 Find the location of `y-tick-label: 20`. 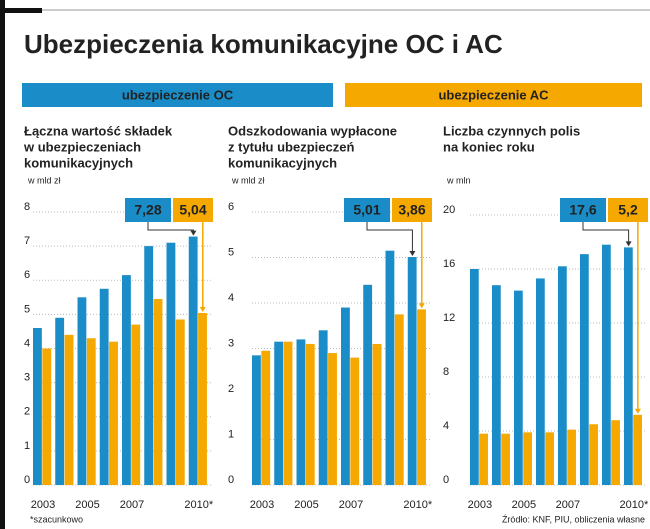

y-tick-label: 20 is located at coordinates (449, 210).